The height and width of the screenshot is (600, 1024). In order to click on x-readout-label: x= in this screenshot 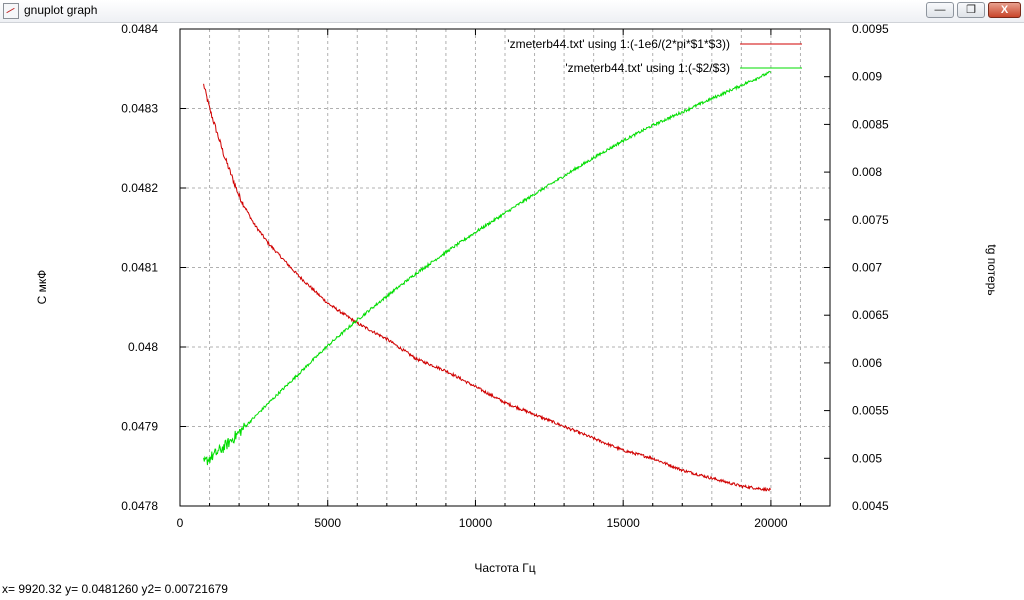, I will do `click(9, 589)`.